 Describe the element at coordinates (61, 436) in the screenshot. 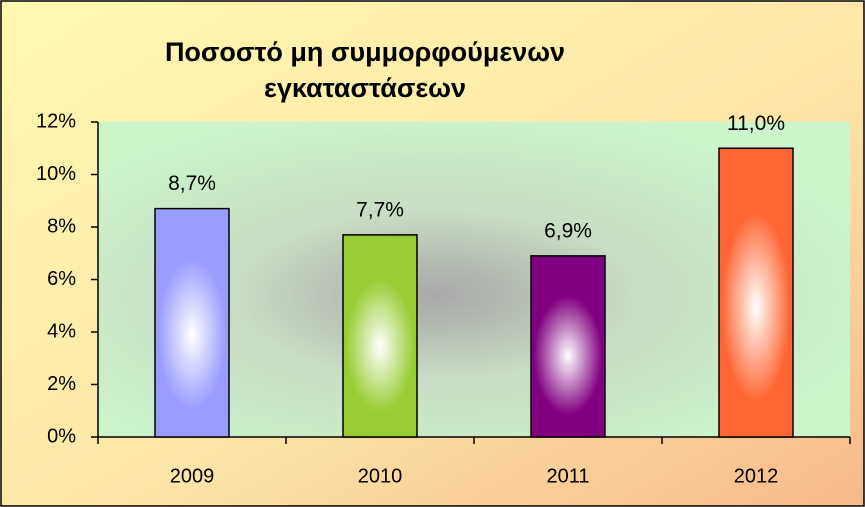

I see `y-tick-label: 0%` at that location.